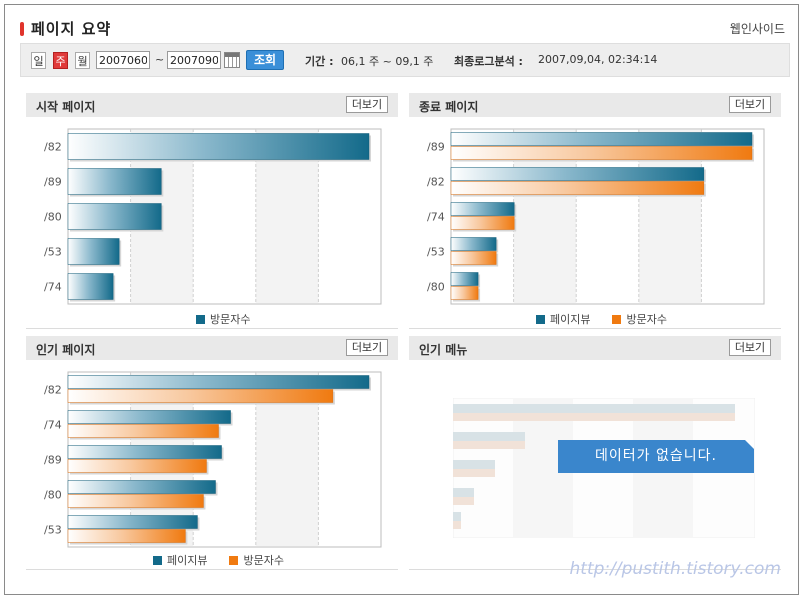 Image resolution: width=805 pixels, height=601 pixels. Describe the element at coordinates (38, 60) in the screenshot. I see `period-day-button: 일` at that location.